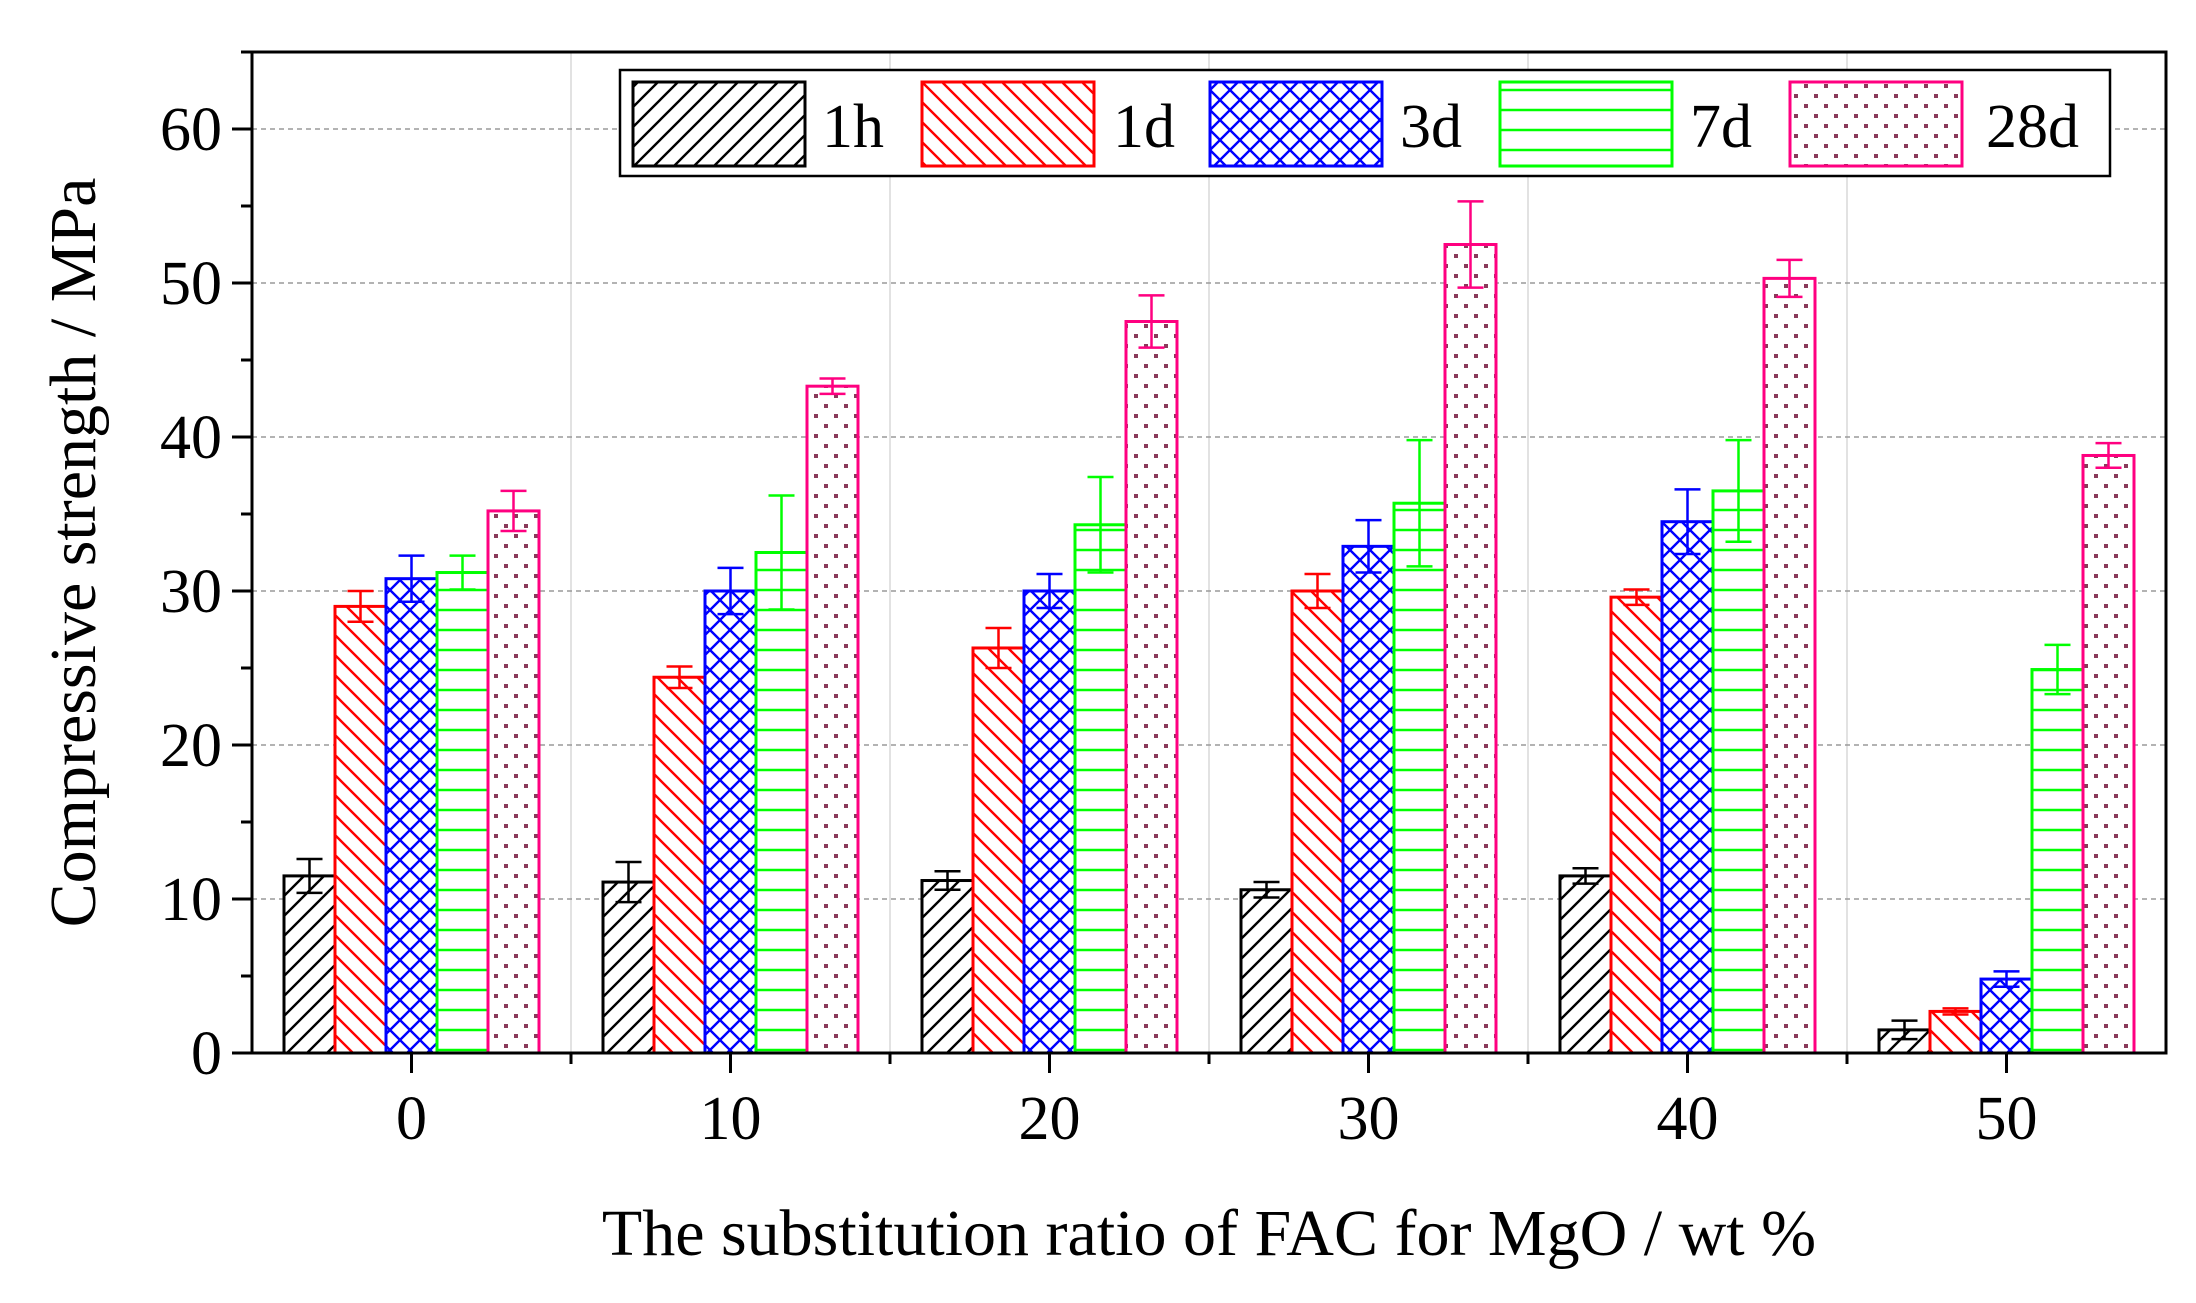 This screenshot has height=1303, width=2196. What do you see at coordinates (191, 592) in the screenshot?
I see `y-tick-label: 30` at bounding box center [191, 592].